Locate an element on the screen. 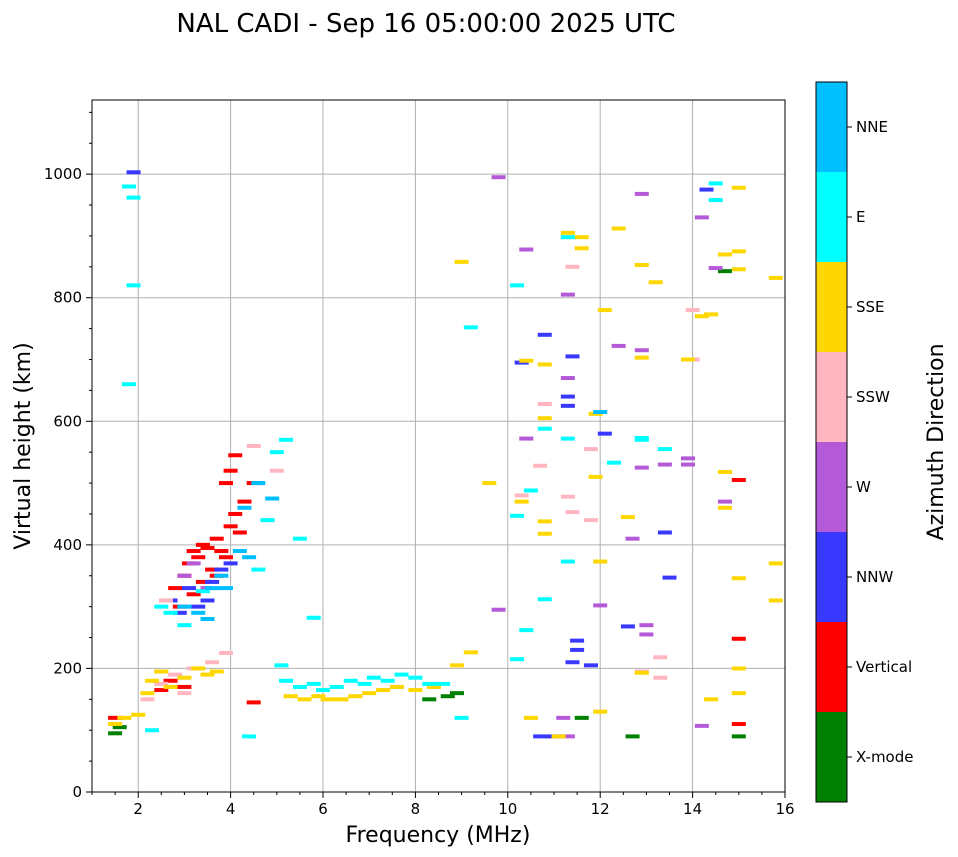  y-tick-label: 600 is located at coordinates (67, 421).